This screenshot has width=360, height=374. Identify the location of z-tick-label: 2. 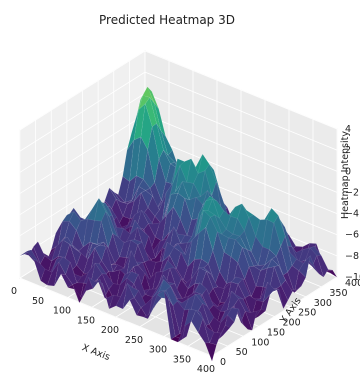
(348, 150).